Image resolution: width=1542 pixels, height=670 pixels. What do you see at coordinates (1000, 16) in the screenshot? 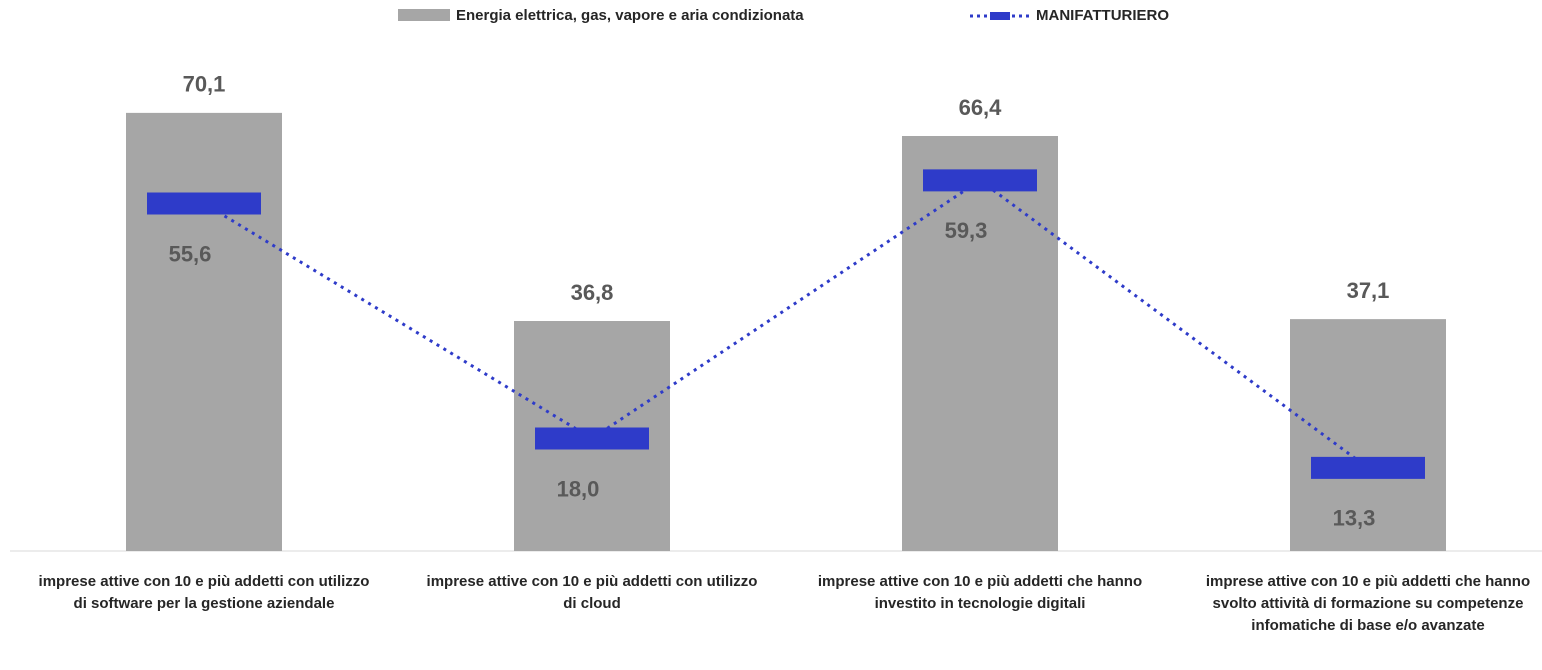
I see `legend-marker` at bounding box center [1000, 16].